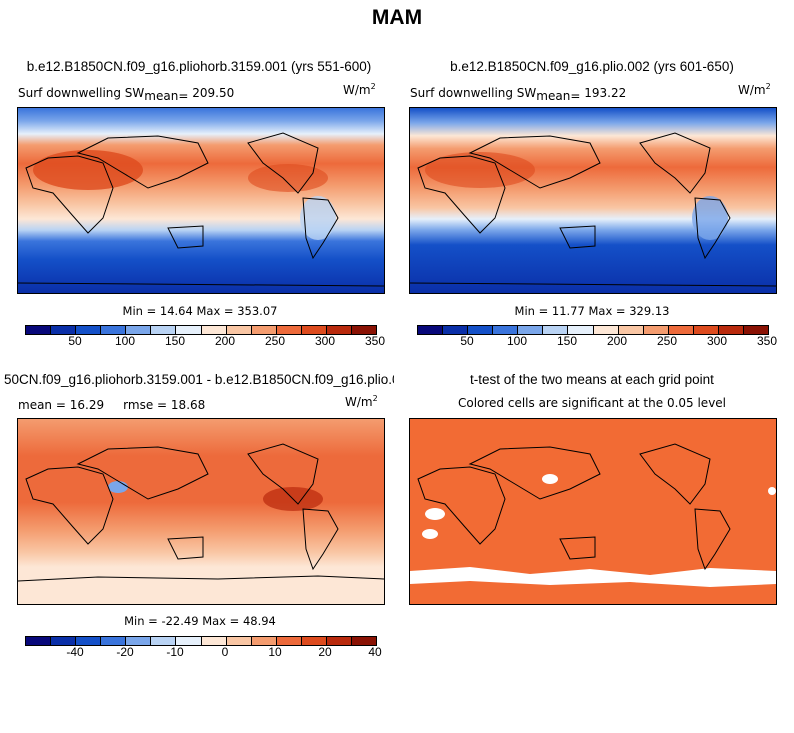  I want to click on panel1-units: W/m2, so click(359, 89).